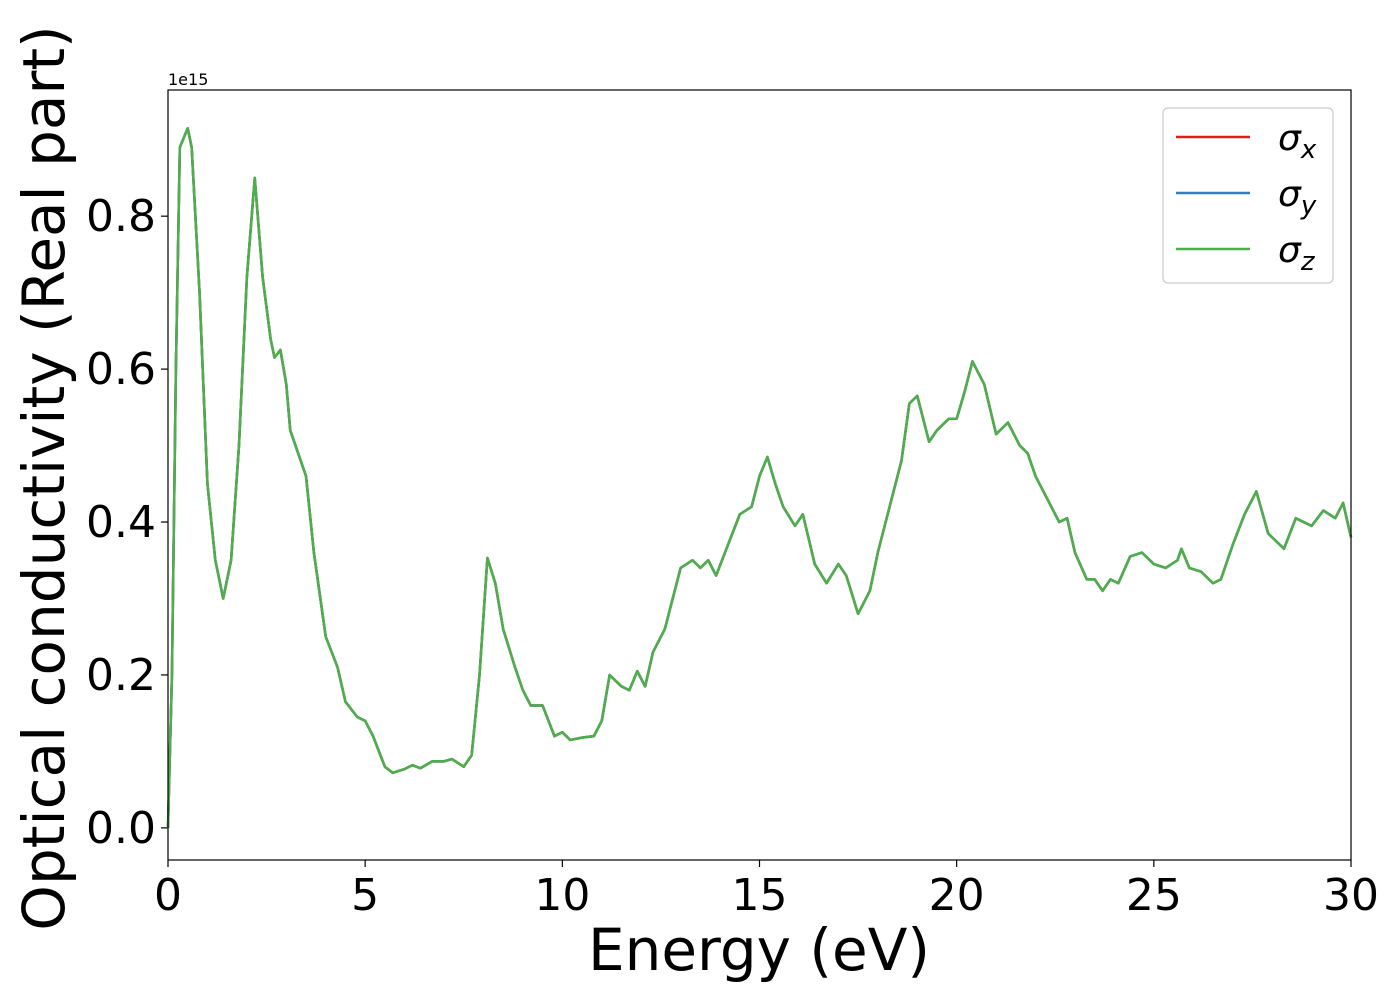  Describe the element at coordinates (562, 895) in the screenshot. I see `x-tick-label: 10` at that location.